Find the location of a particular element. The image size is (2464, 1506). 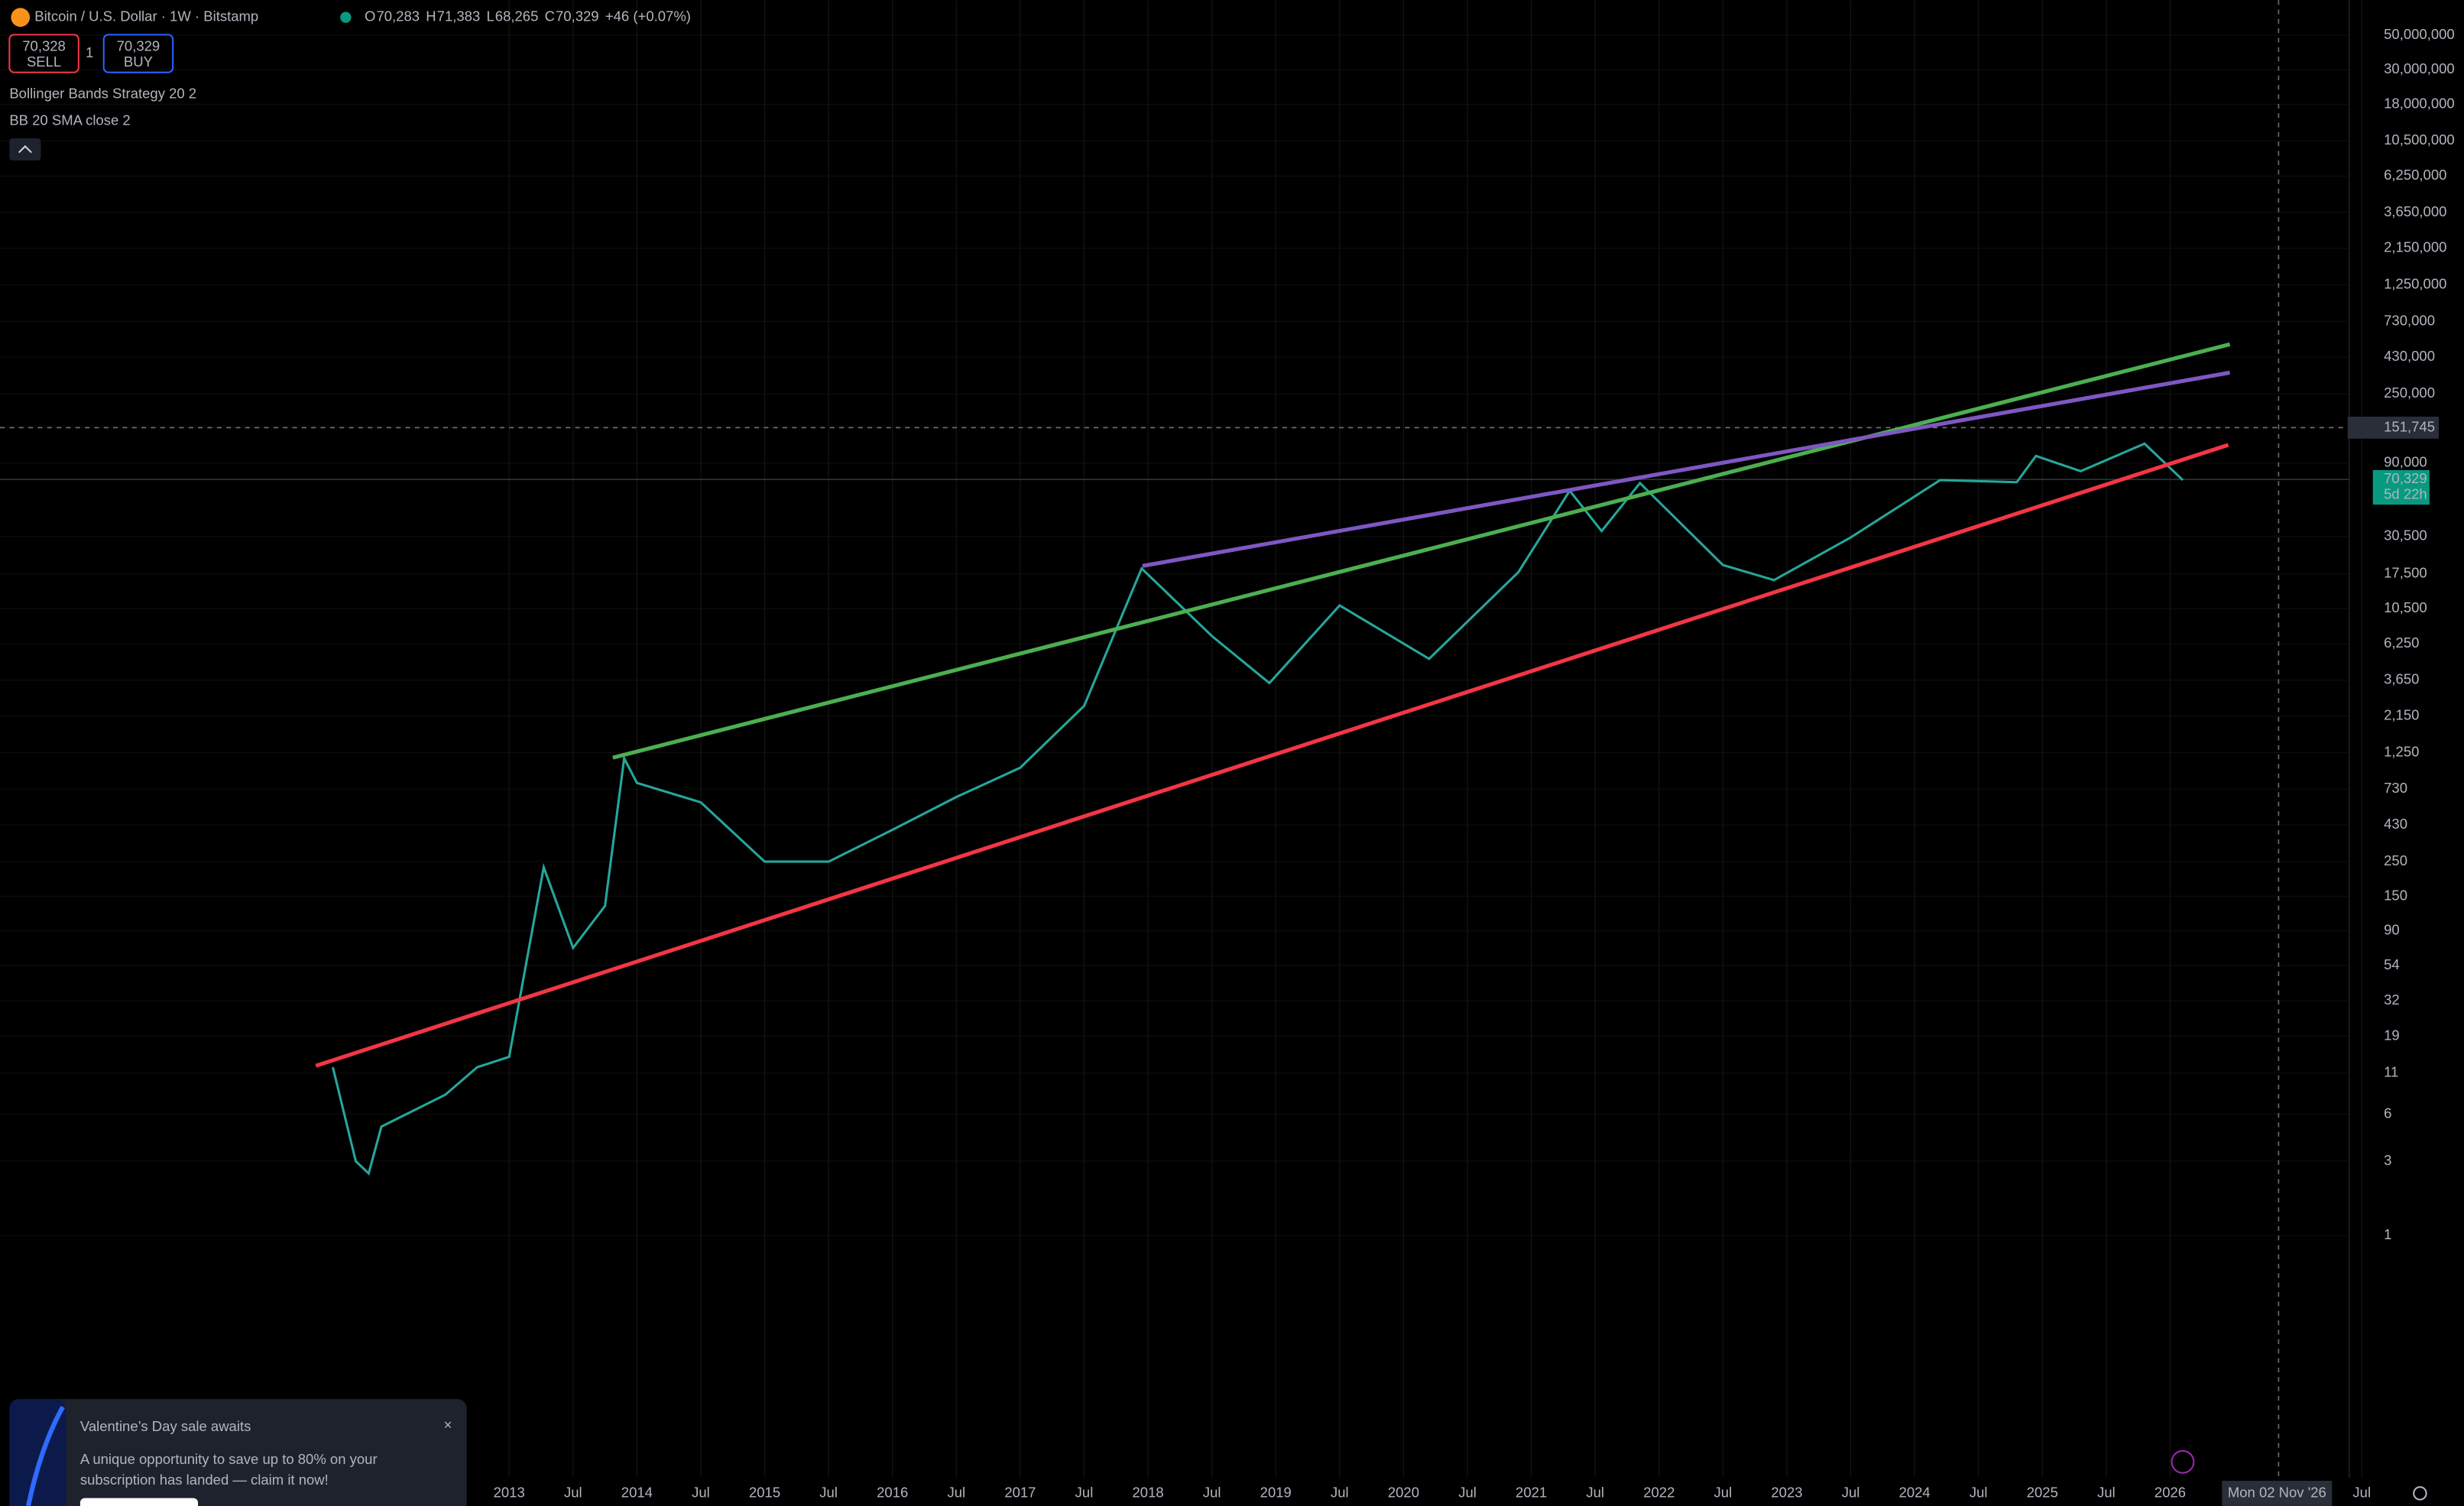

countdown: 5d 22h is located at coordinates (2406, 494).